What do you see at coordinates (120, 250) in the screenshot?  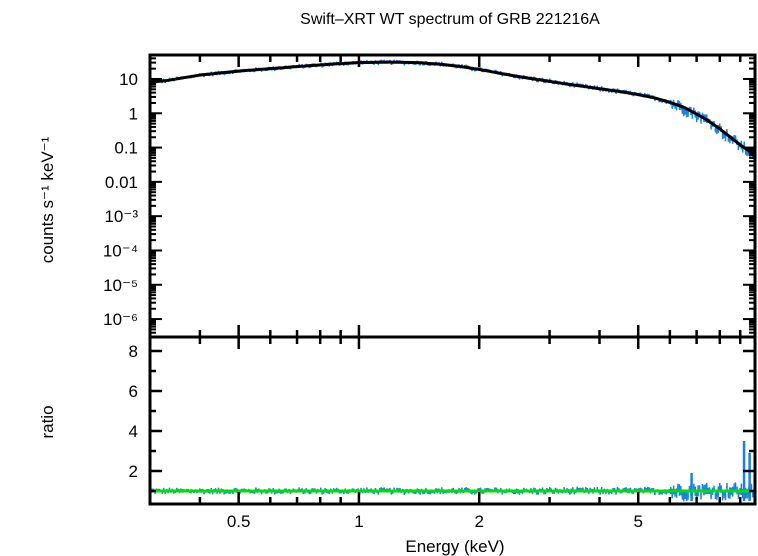 I see `y-tick-label-spectrum: 10⁻⁴` at bounding box center [120, 250].